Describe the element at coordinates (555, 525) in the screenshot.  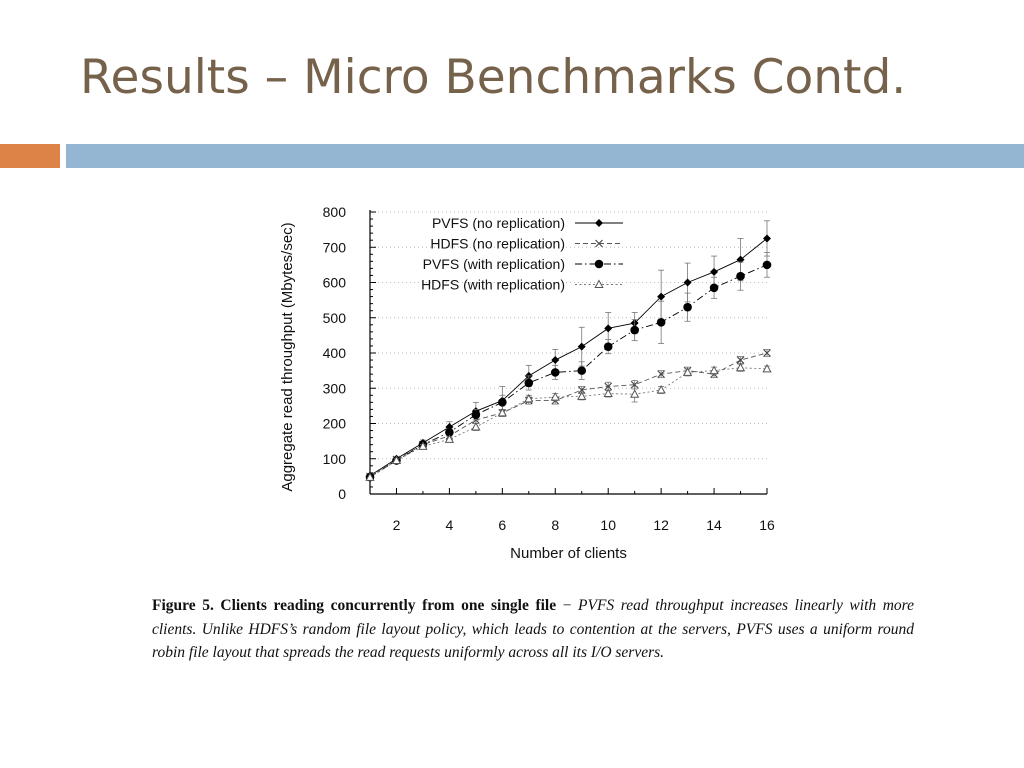
I see `x-tick-label: 8` at that location.